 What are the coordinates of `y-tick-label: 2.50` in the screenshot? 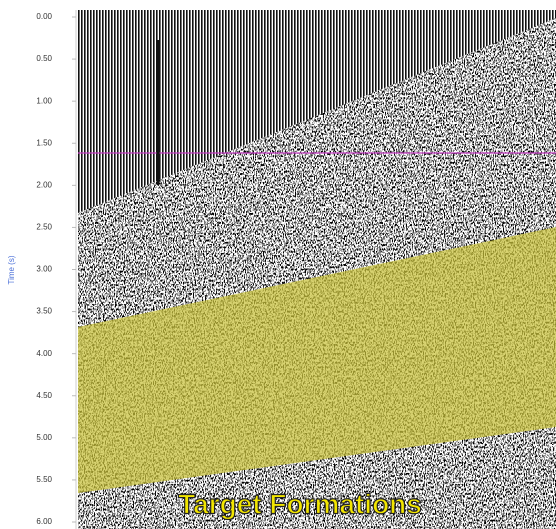 It's located at (44, 227).